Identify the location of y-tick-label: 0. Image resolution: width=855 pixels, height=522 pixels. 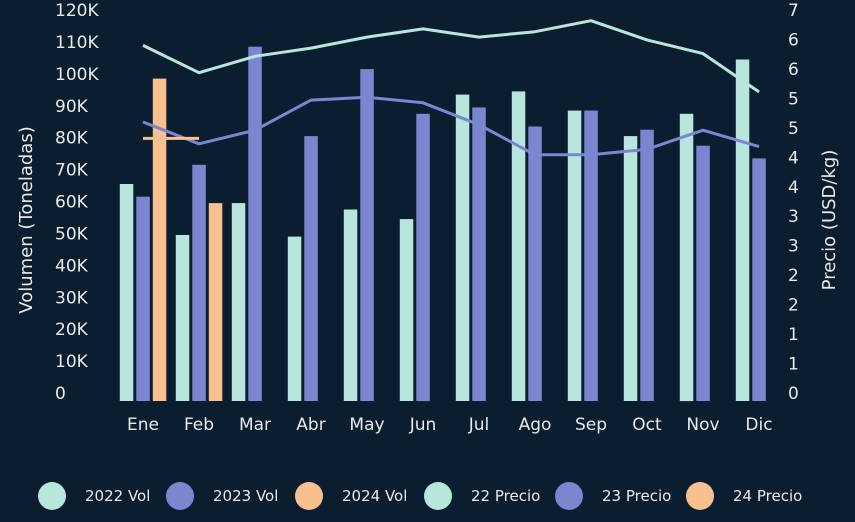
(60, 394).